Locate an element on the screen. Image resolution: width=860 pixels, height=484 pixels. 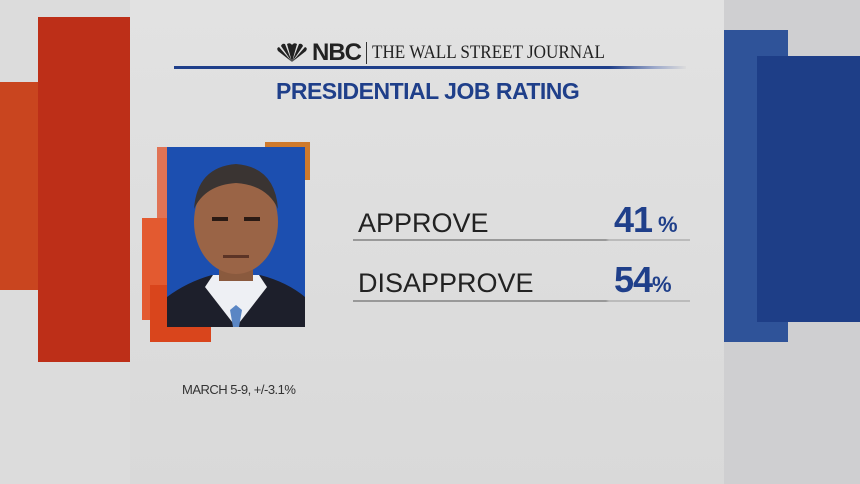
wsj-logo-text: THE WALL STREET JOURNAL is located at coordinates (488, 52).